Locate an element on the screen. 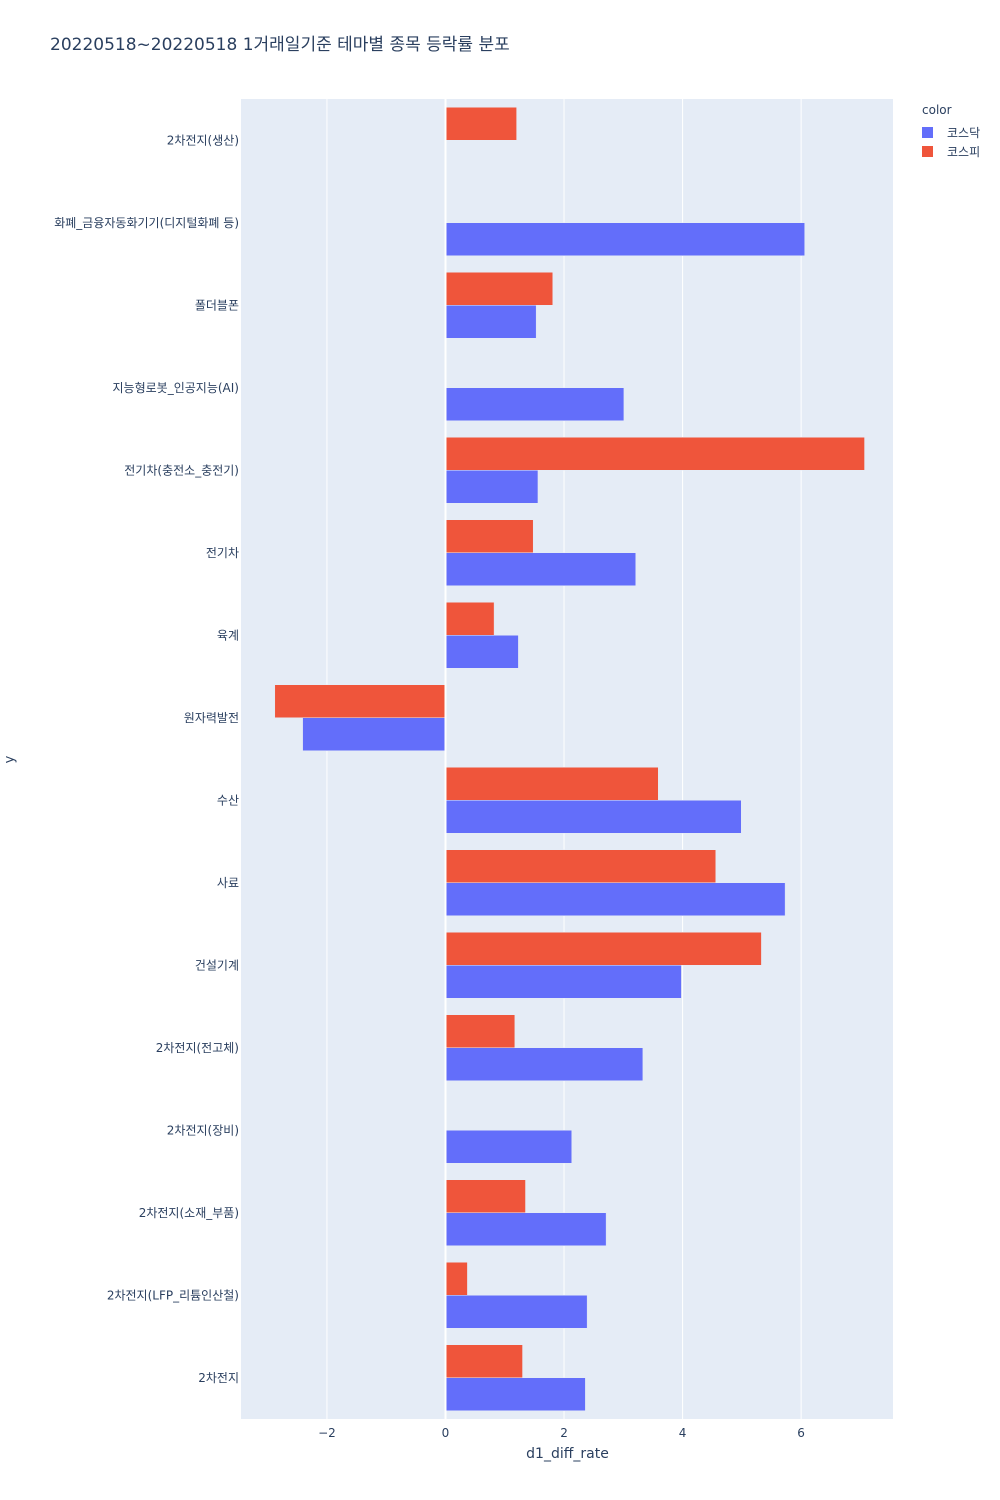 Image resolution: width=1000 pixels, height=1500 pixels. x-tick-label: 4 is located at coordinates (683, 1433).